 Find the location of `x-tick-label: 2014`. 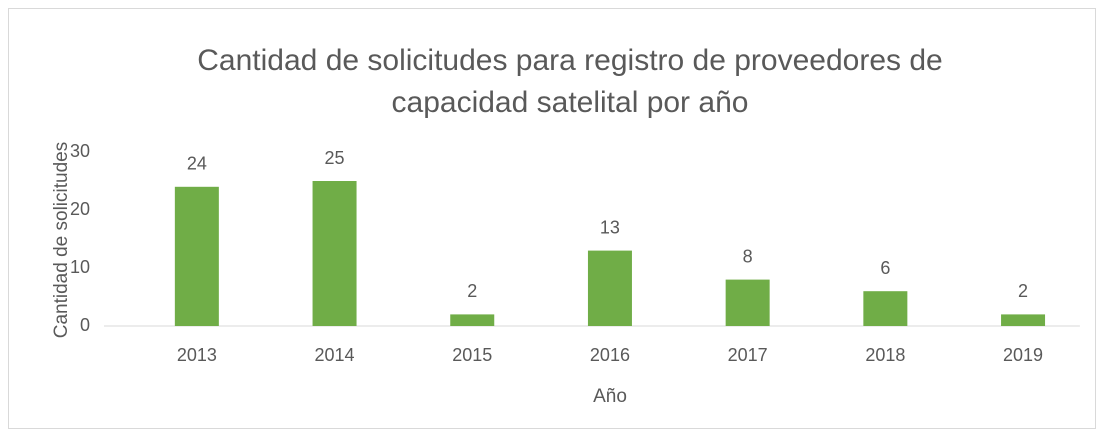

x-tick-label: 2014 is located at coordinates (335, 355).